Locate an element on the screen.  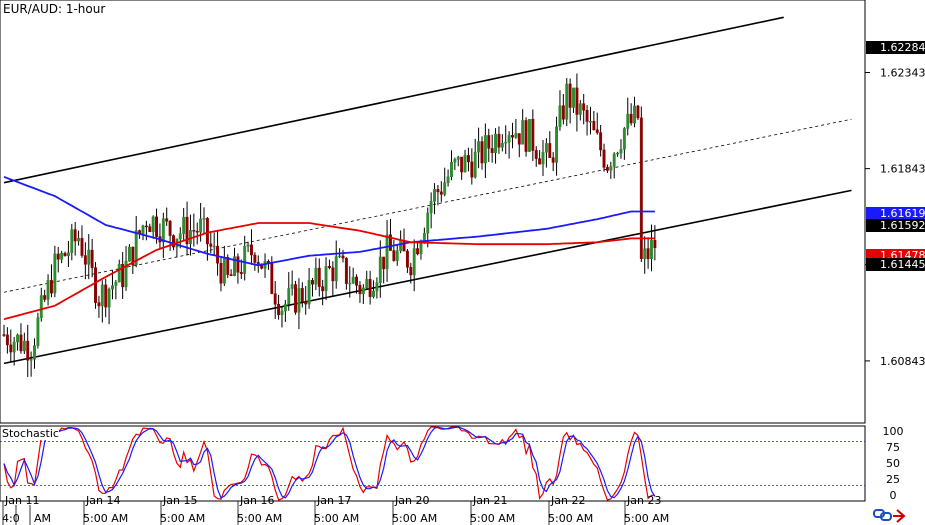
scroll-right-arrow-icon is located at coordinates (899, 516).